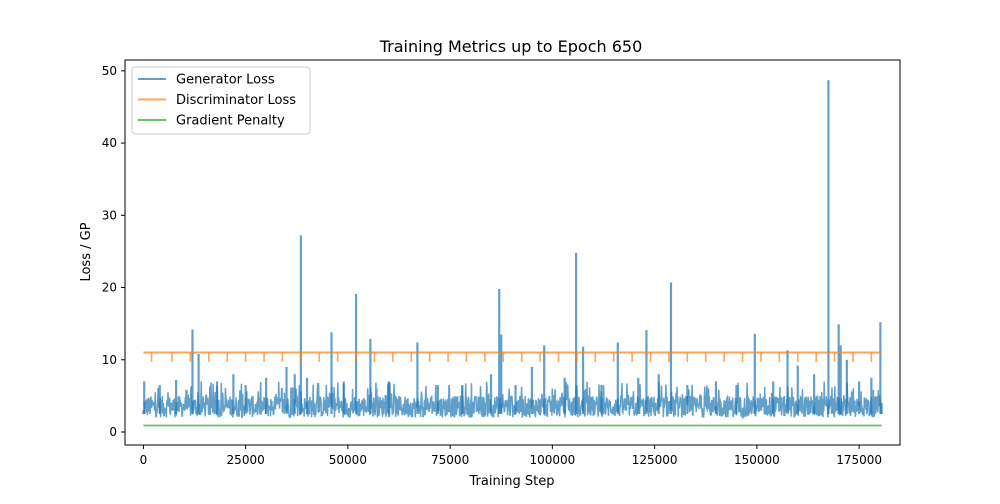 The width and height of the screenshot is (1000, 504). Describe the element at coordinates (109, 71) in the screenshot. I see `y-tick-label: 50` at that location.